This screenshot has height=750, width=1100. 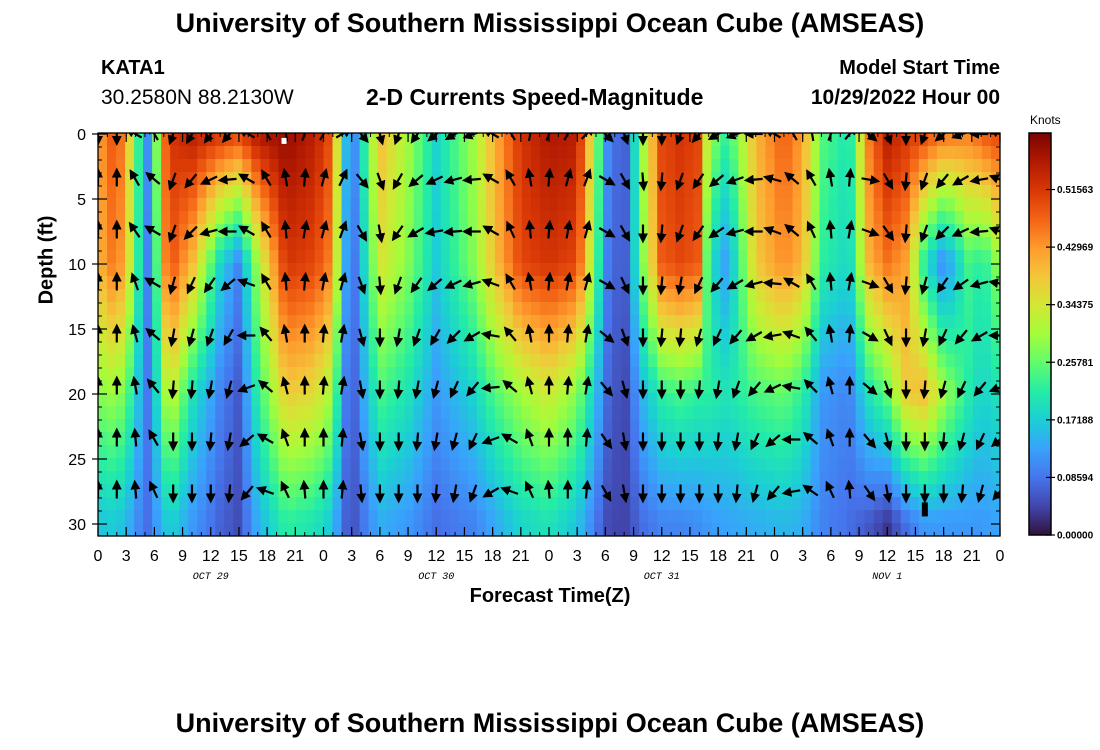 What do you see at coordinates (887, 556) in the screenshot?
I see `x-tick-label: 12` at bounding box center [887, 556].